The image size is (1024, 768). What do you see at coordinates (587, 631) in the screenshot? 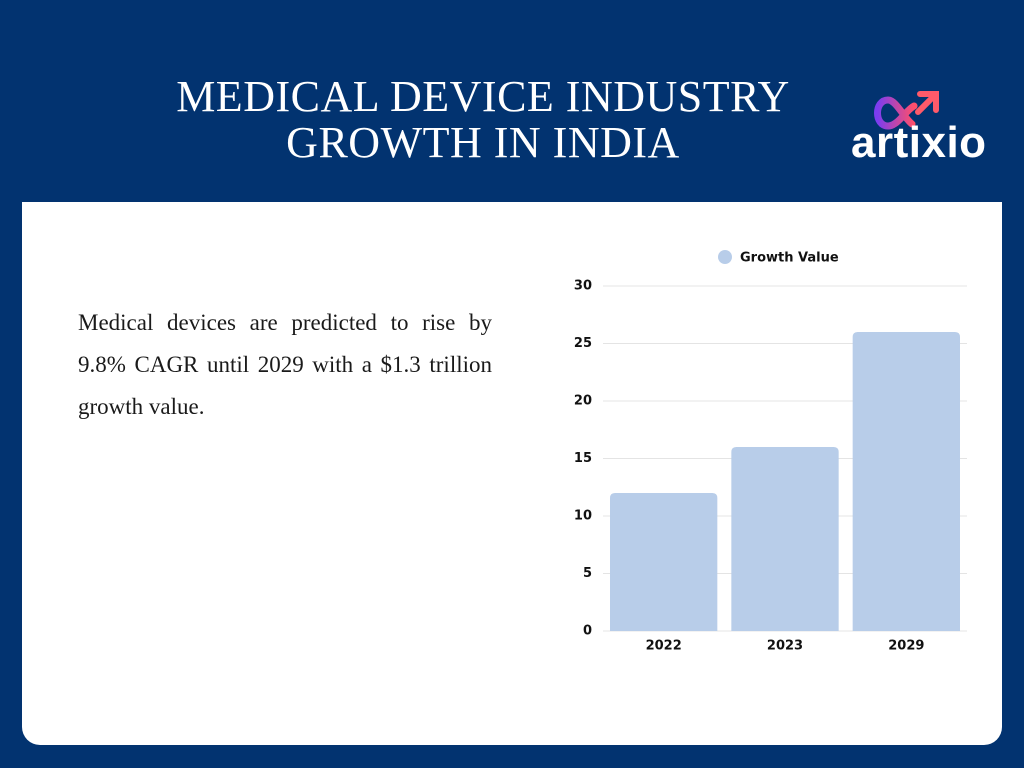
I see `y-tick-label: 0` at bounding box center [587, 631].